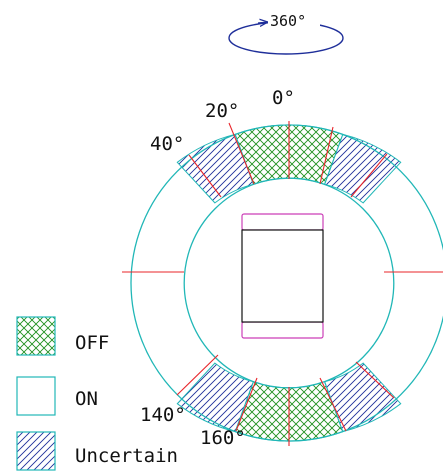  Describe the element at coordinates (375, 380) in the screenshot. I see `divider-140-right` at that location.